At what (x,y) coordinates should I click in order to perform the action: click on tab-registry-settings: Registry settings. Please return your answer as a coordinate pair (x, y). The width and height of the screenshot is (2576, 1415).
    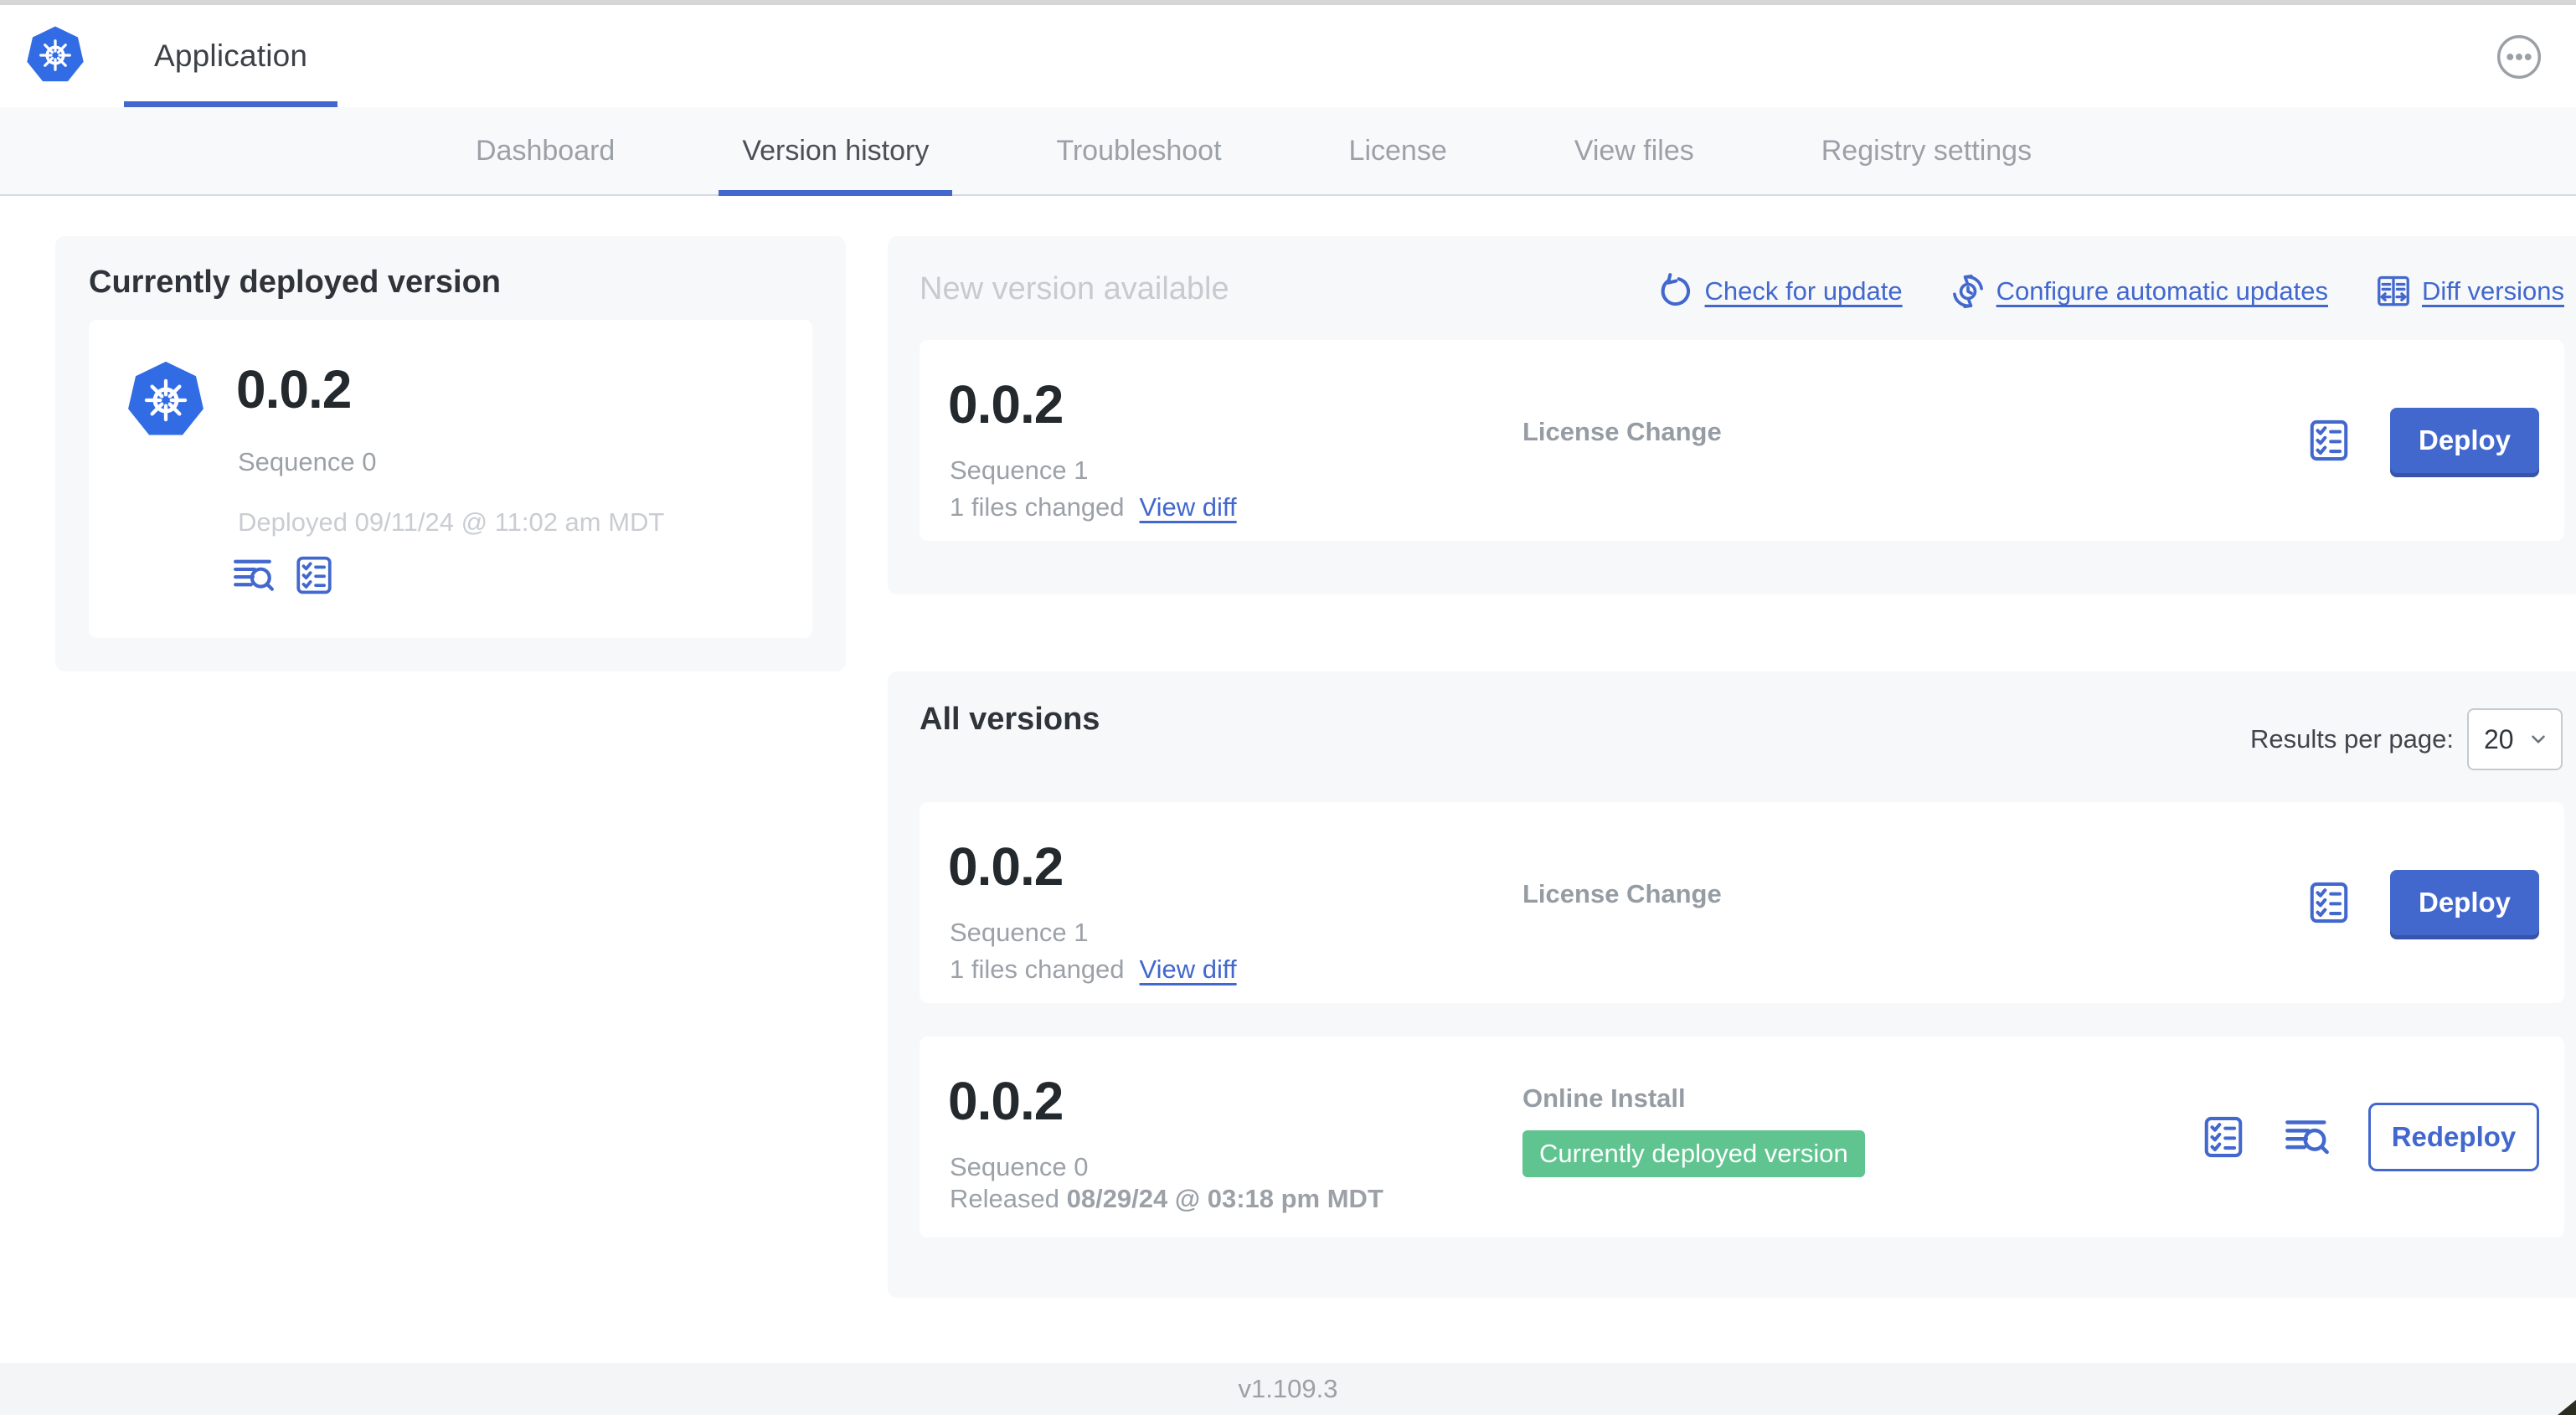
    Looking at the image, I should click on (1926, 150).